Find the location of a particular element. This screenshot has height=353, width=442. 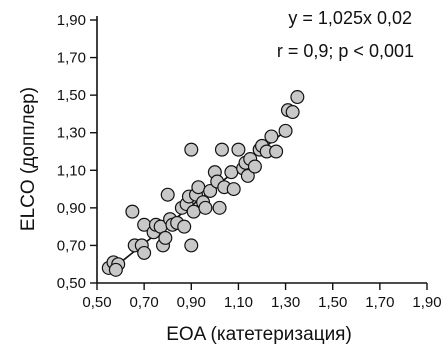

y-tick-label: 0,70 is located at coordinates (71, 245).